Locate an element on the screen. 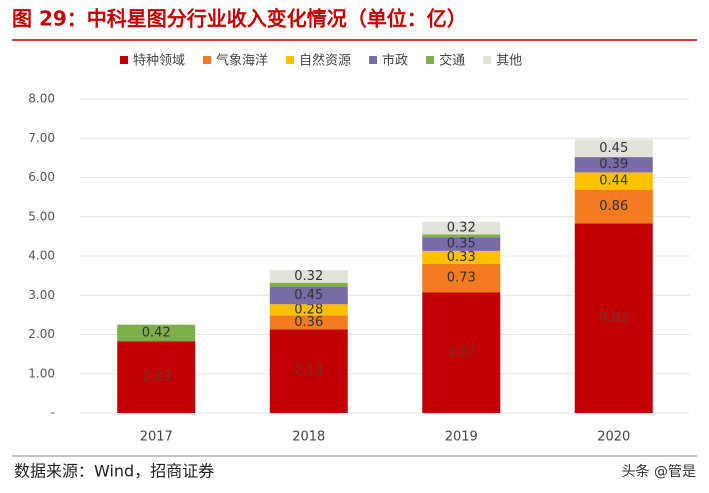  data-label: 0.36 is located at coordinates (308, 322).